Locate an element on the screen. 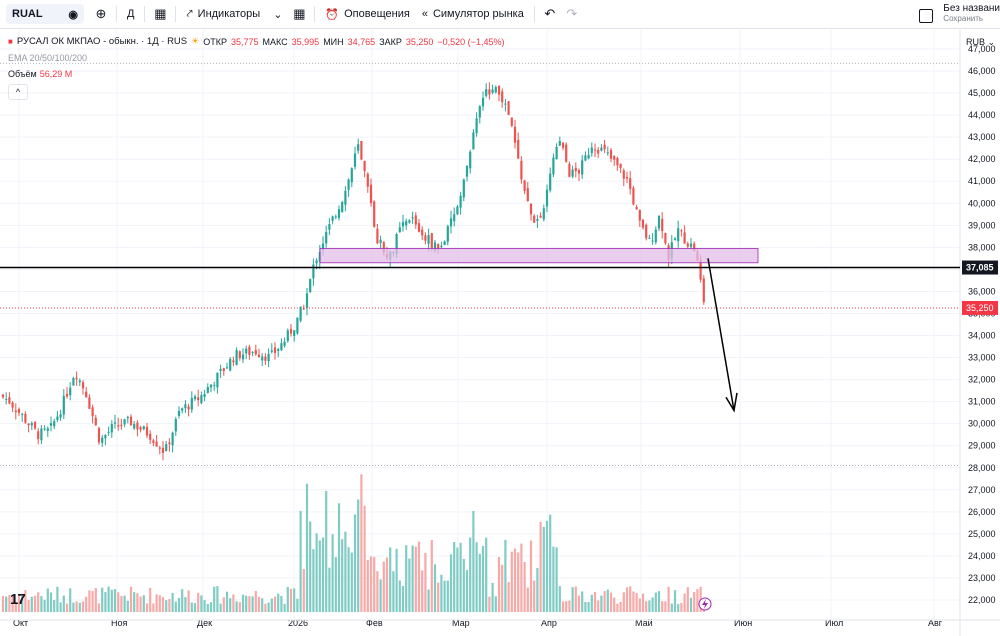 The height and width of the screenshot is (636, 1000). symbol-search: RUAL ◉ is located at coordinates (45, 14).